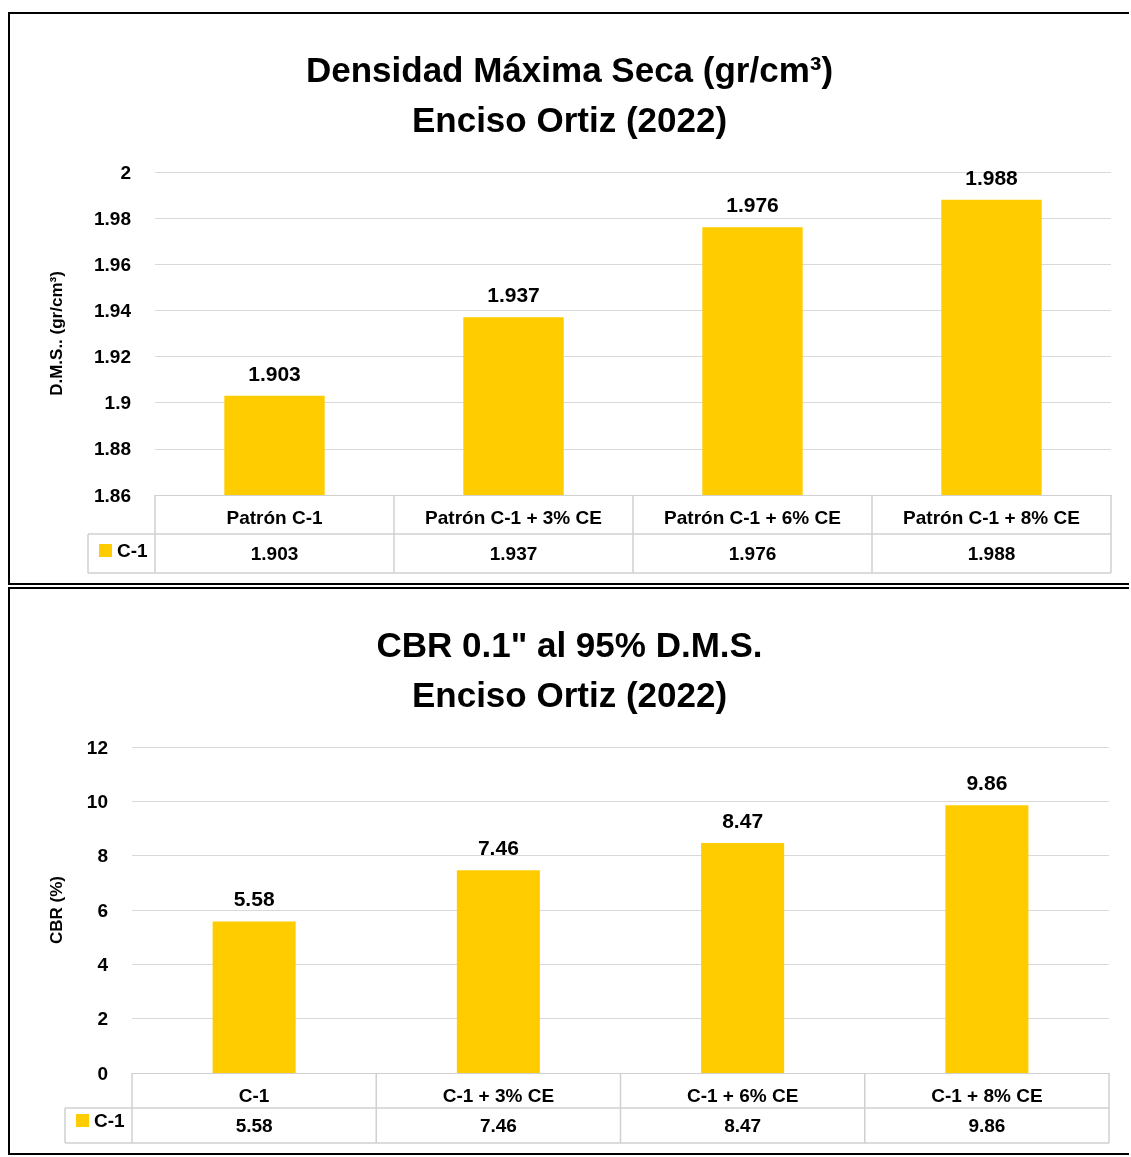 The height and width of the screenshot is (1157, 1131). Describe the element at coordinates (274, 373) in the screenshot. I see `annotation: 1.903` at that location.